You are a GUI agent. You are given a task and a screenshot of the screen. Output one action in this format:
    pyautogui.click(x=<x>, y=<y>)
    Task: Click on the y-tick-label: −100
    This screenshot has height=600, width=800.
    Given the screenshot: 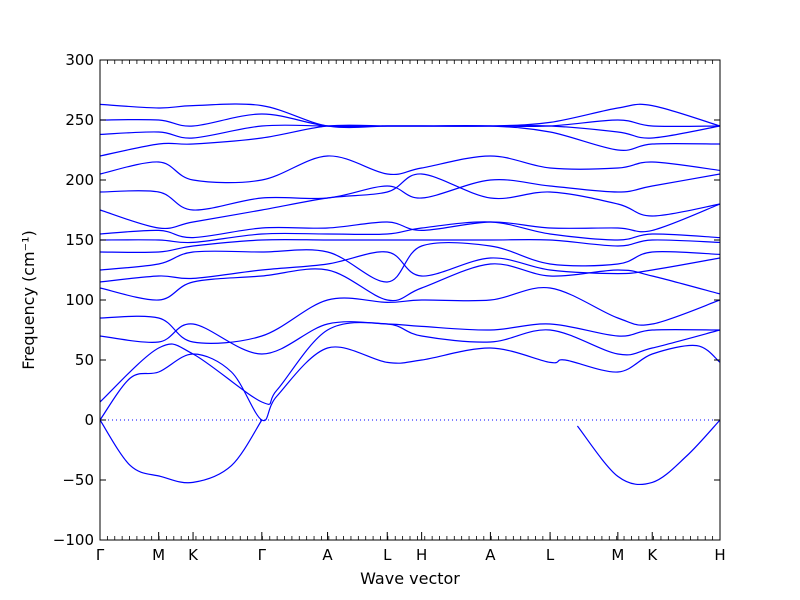 What is the action you would take?
    pyautogui.click(x=73, y=540)
    